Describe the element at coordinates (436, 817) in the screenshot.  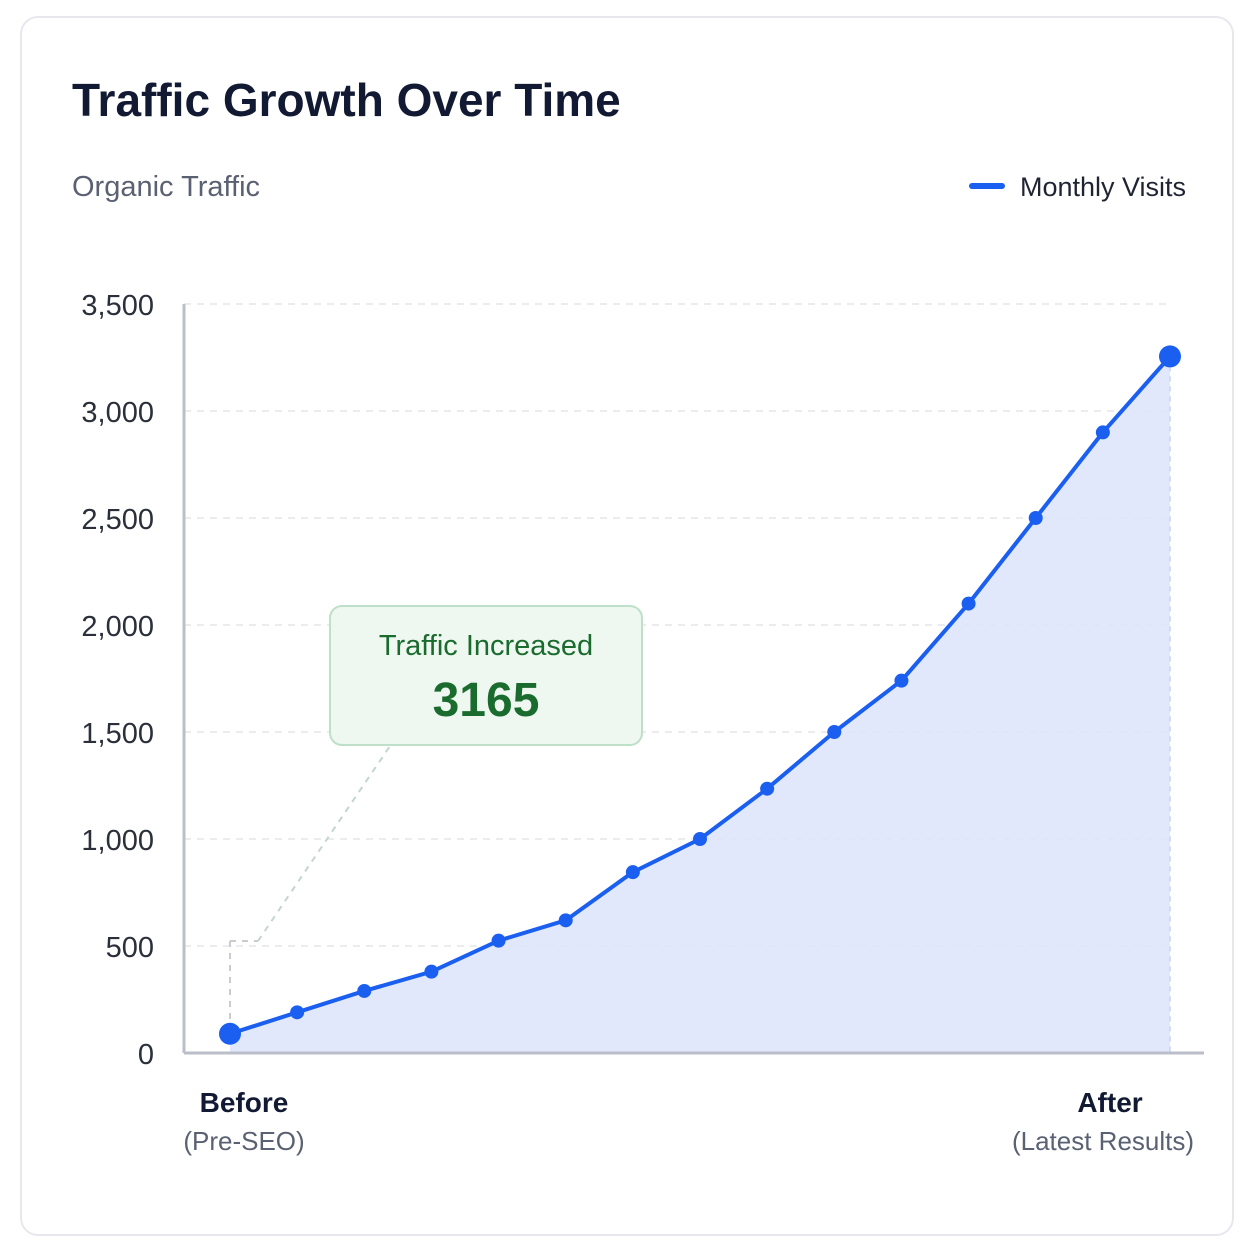
I see `annotation: Traffic Increased 3165` at that location.